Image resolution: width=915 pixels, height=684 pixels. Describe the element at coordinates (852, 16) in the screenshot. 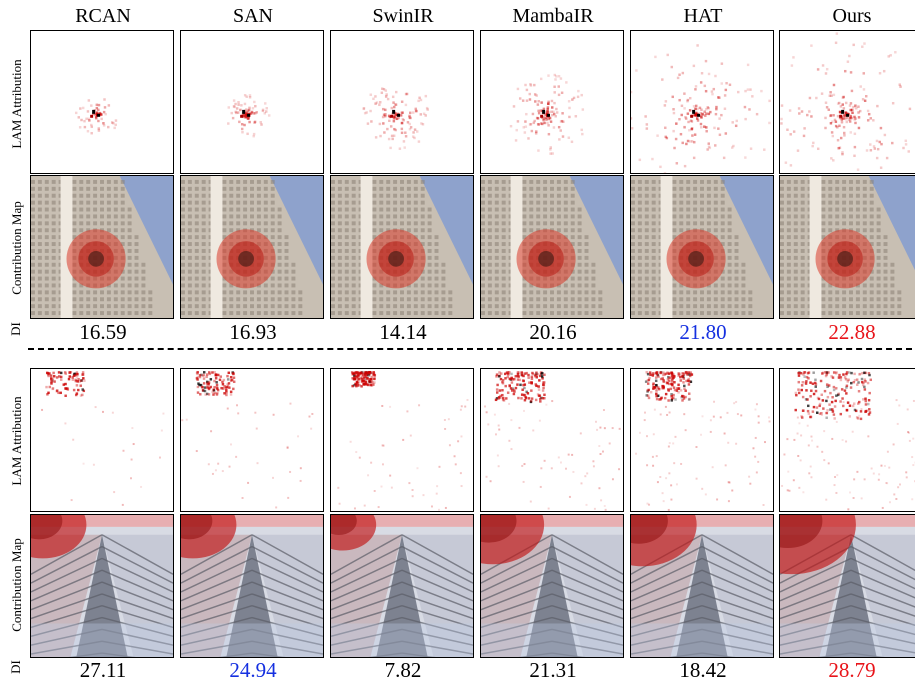

I see `column-header-ours: Ours` at that location.